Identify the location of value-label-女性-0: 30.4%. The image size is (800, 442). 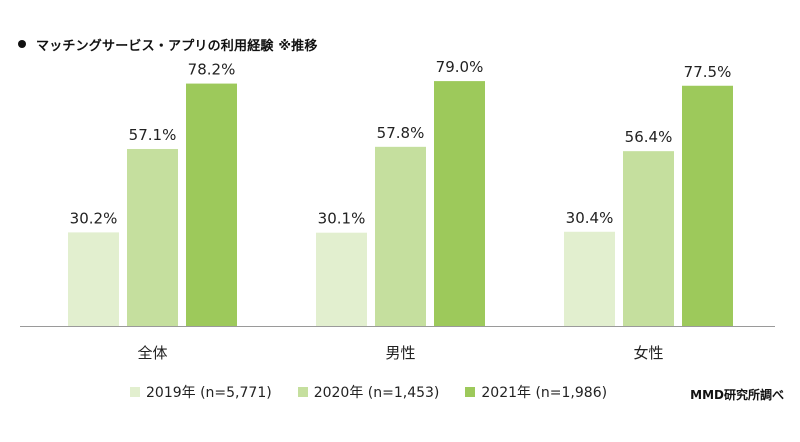
(590, 218).